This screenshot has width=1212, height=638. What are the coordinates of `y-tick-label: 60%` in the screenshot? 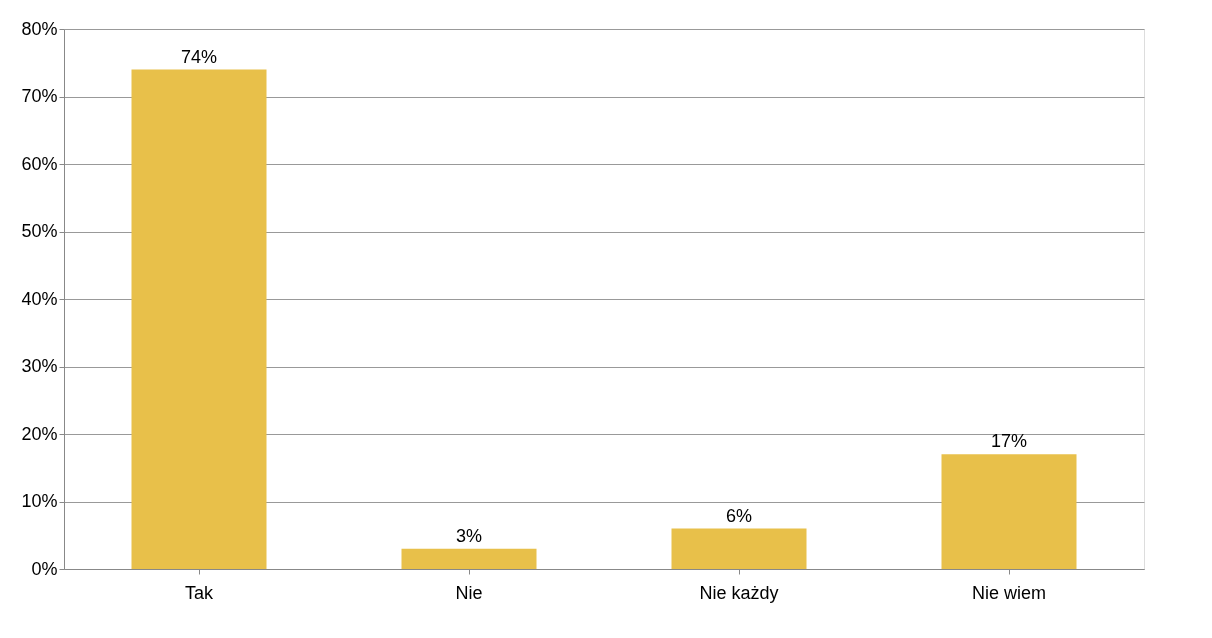 It's located at (39, 163).